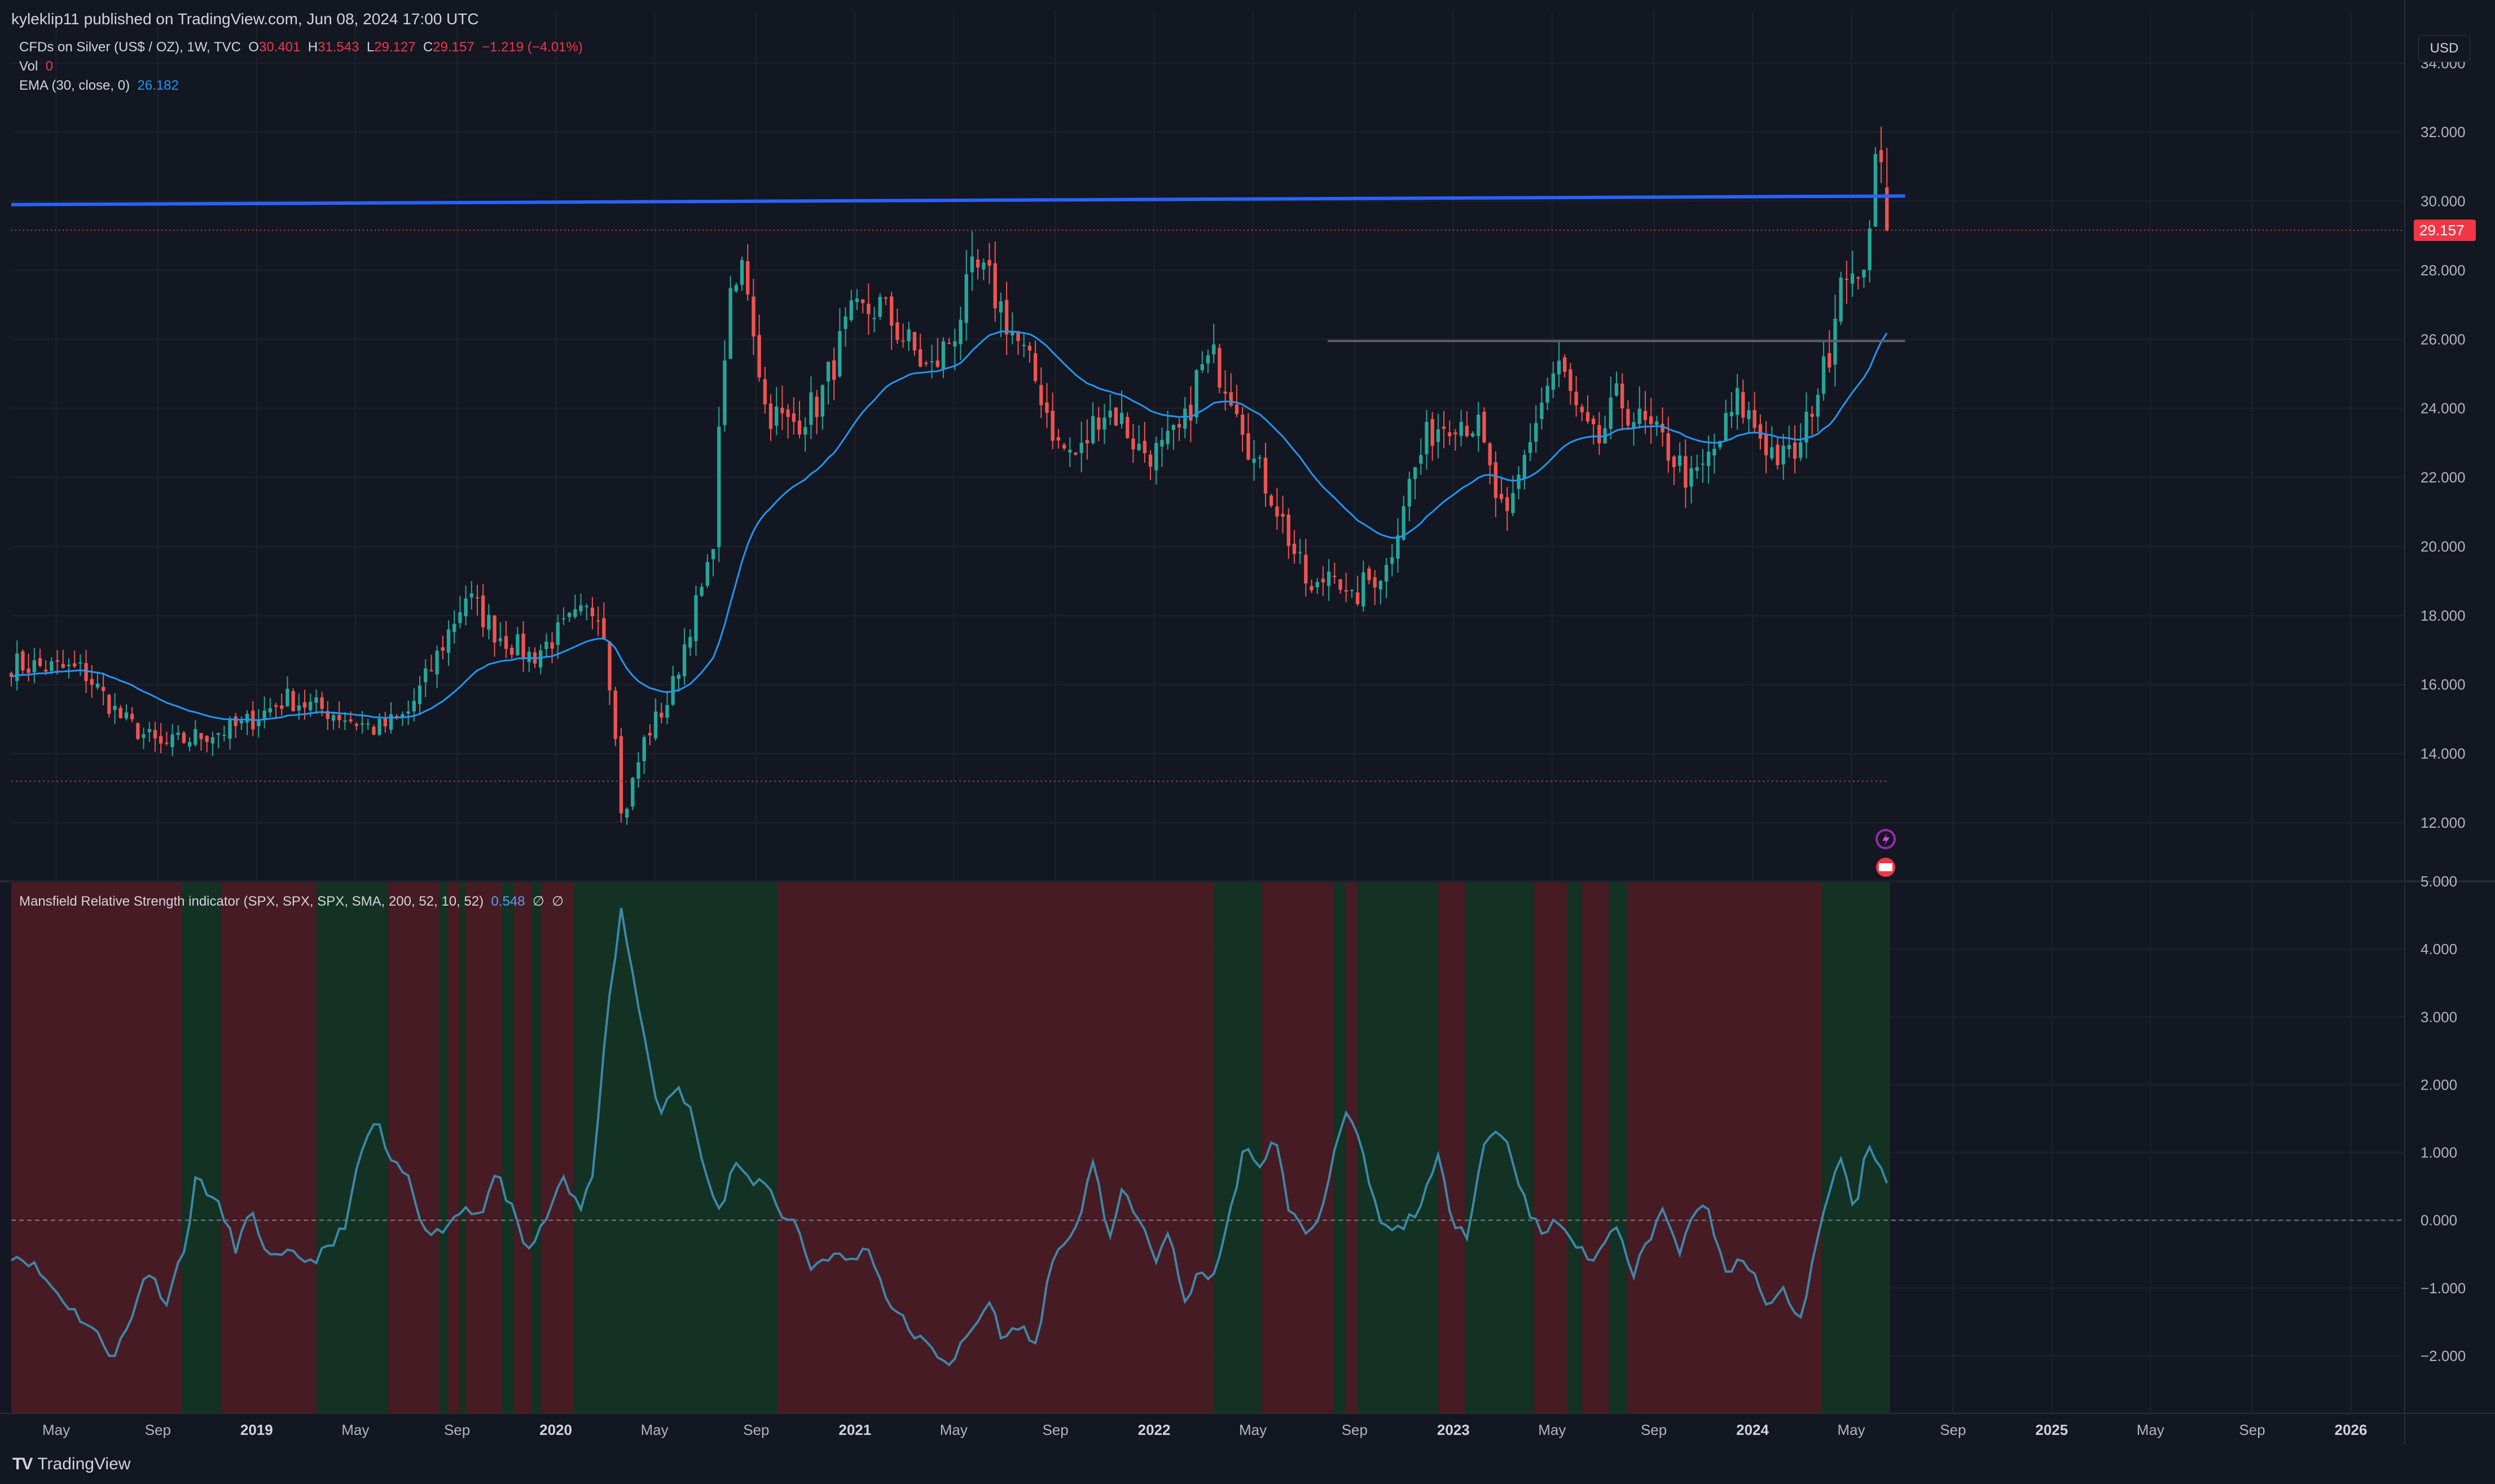  Describe the element at coordinates (49, 66) in the screenshot. I see `vol-value: 0` at that location.